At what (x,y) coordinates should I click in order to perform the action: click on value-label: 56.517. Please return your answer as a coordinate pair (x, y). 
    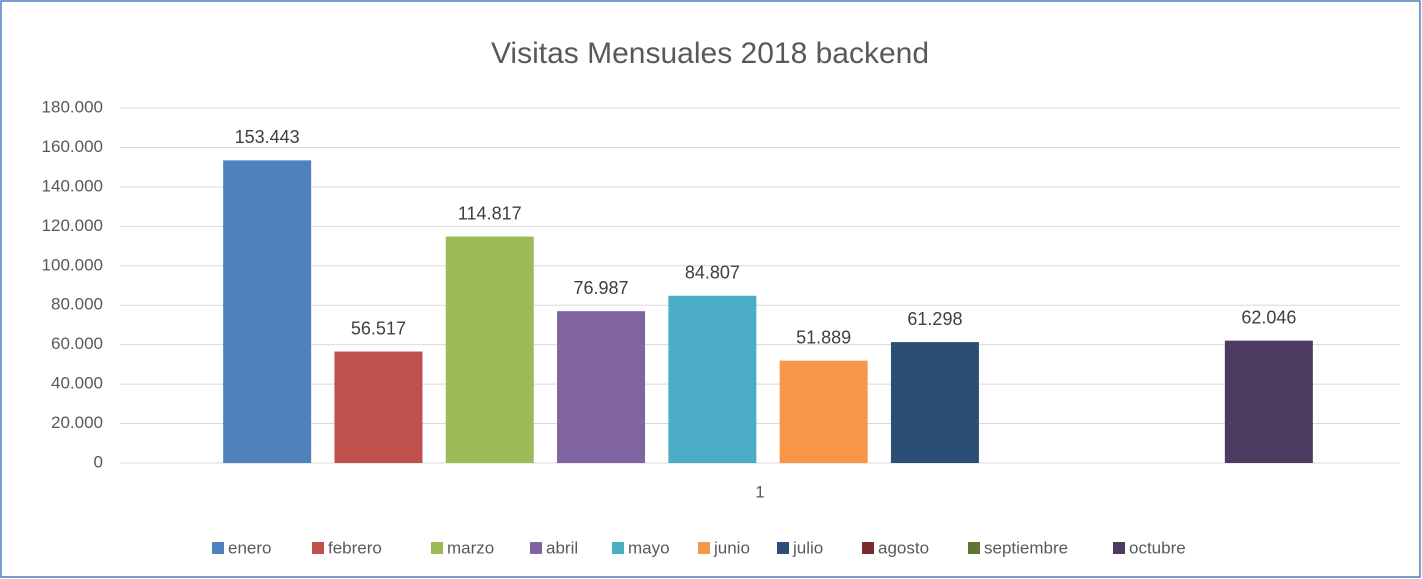
    Looking at the image, I should click on (378, 328).